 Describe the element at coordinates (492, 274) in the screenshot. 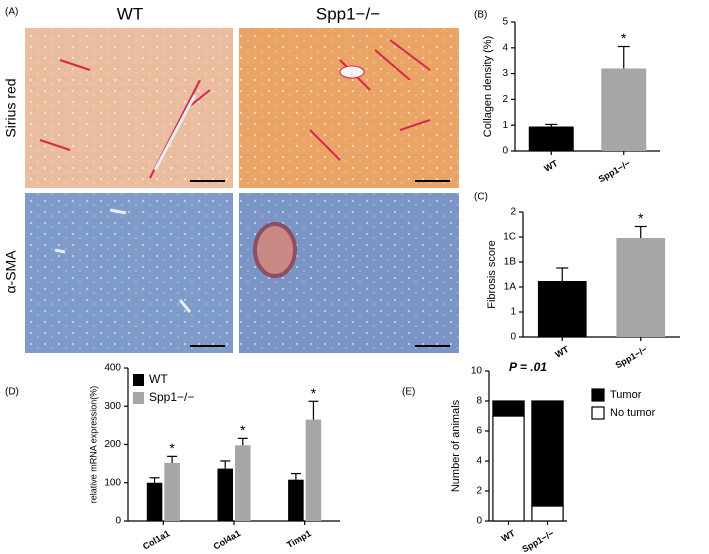

I see `y-axis-label: Fibrosis score` at that location.